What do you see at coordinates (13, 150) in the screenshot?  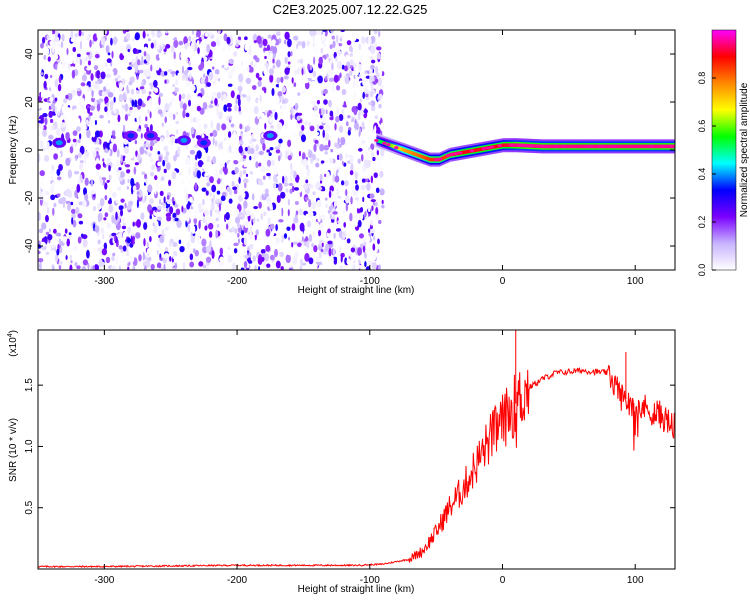 I see `spectrogram-ylabel: Frequency (Hz)` at bounding box center [13, 150].